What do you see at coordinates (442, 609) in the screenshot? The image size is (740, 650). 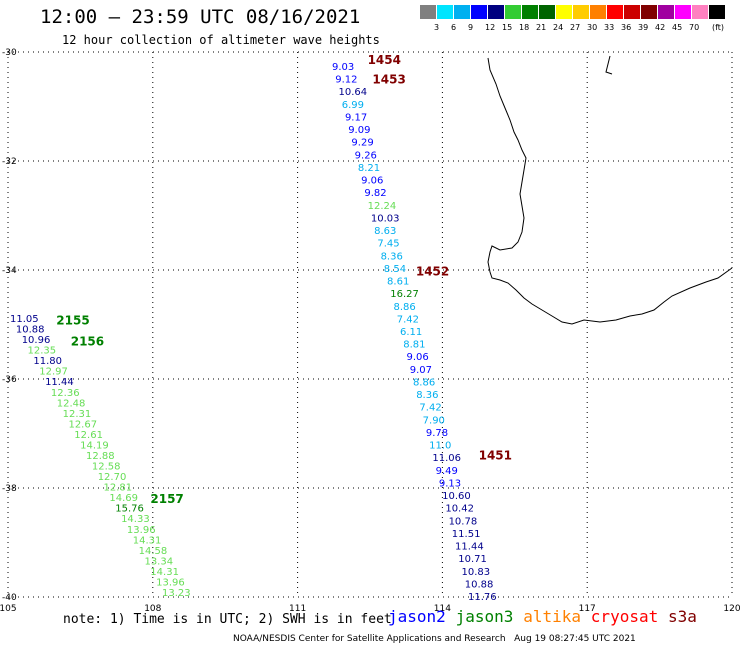 I see `lon-tick-label: 114` at bounding box center [442, 609].